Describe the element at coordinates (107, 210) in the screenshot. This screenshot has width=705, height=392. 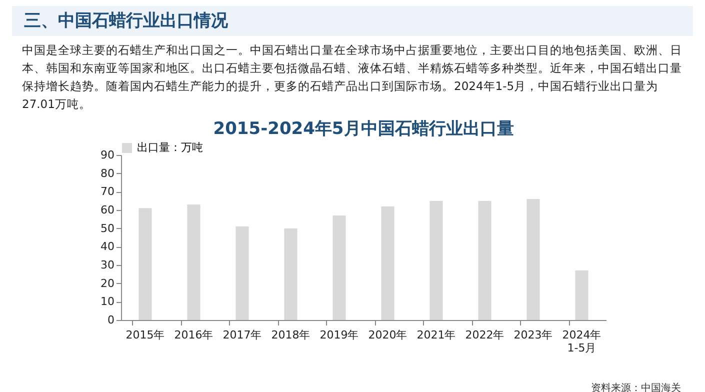
I see `y-tick-label: 60` at that location.